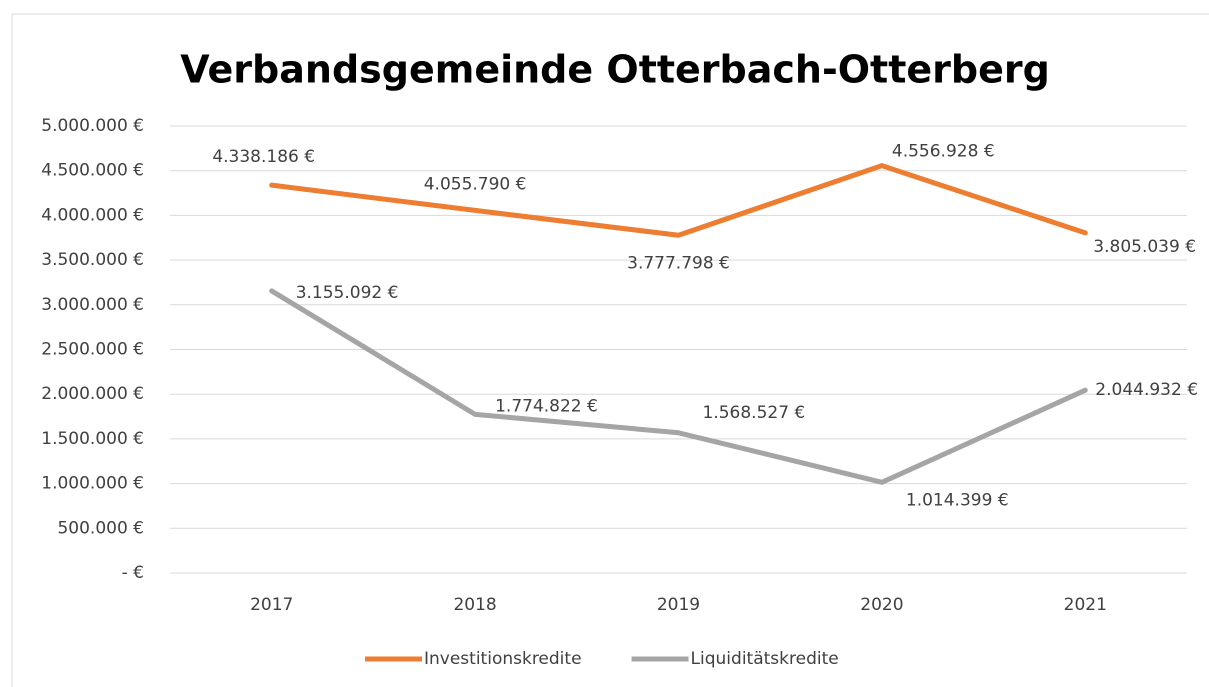 The width and height of the screenshot is (1209, 687). I want to click on data-label: 1.568.527 €, so click(754, 413).